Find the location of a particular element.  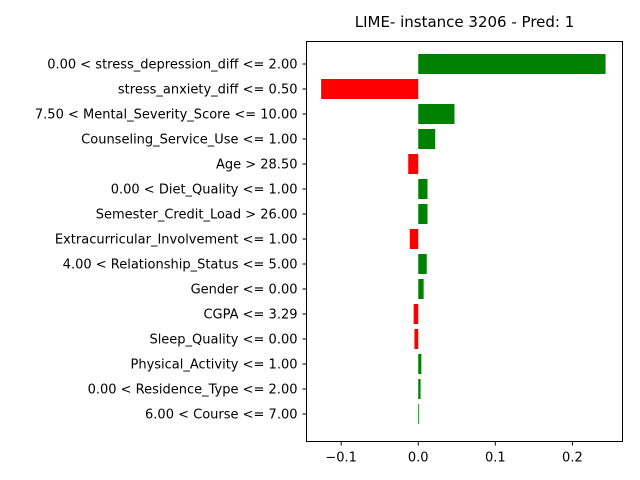

x-axis: −0.1 0.0 0.1 0.2 is located at coordinates (454, 453).